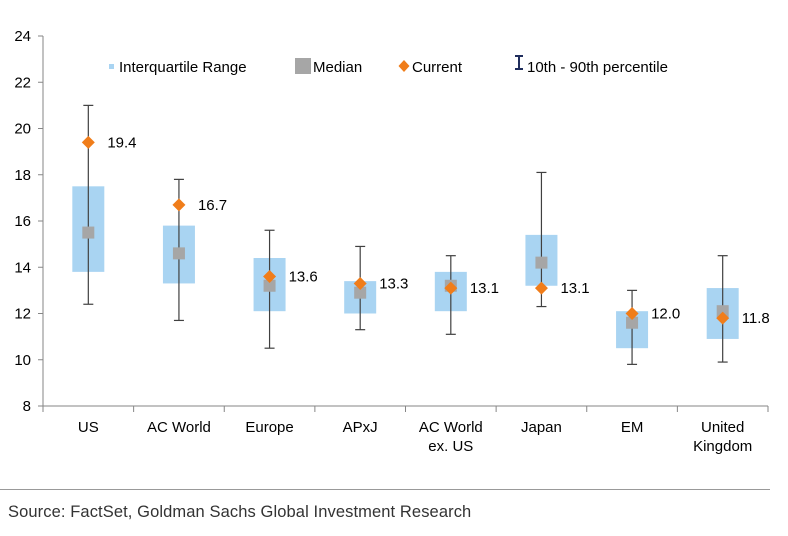 The image size is (788, 536). What do you see at coordinates (756, 318) in the screenshot?
I see `current-value-label: 11.8` at bounding box center [756, 318].